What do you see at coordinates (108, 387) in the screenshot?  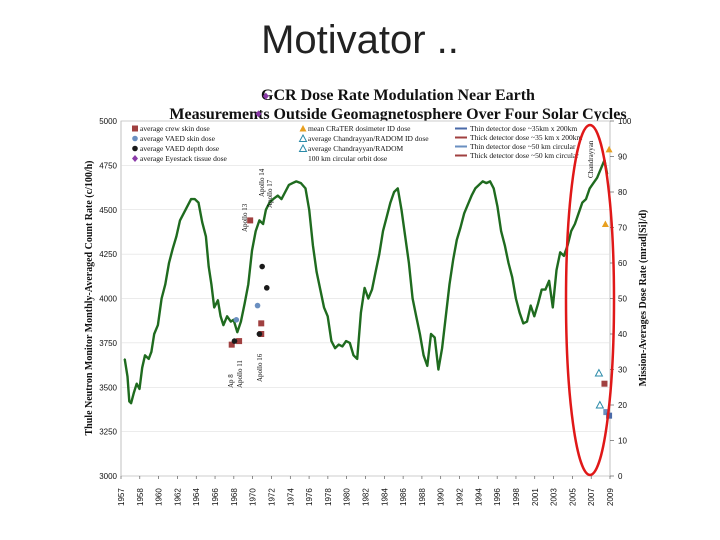 I see `y-tick-label-2: 3500` at bounding box center [108, 387].